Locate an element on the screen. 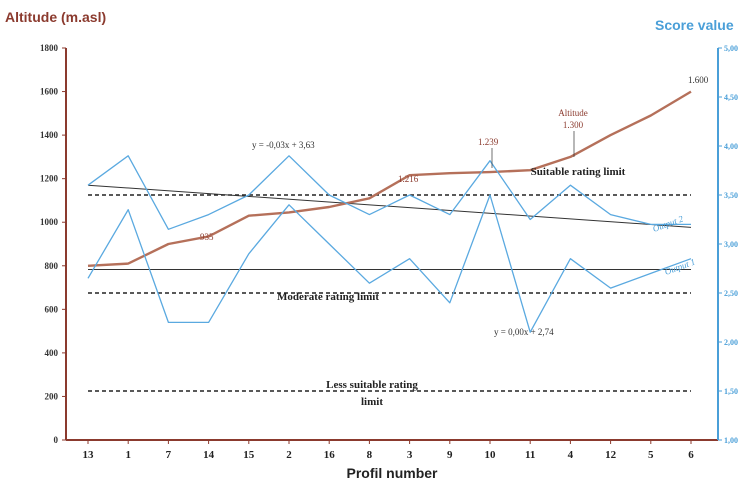 Image resolution: width=749 pixels, height=485 pixels. x-tick-label: 16 is located at coordinates (330, 455).